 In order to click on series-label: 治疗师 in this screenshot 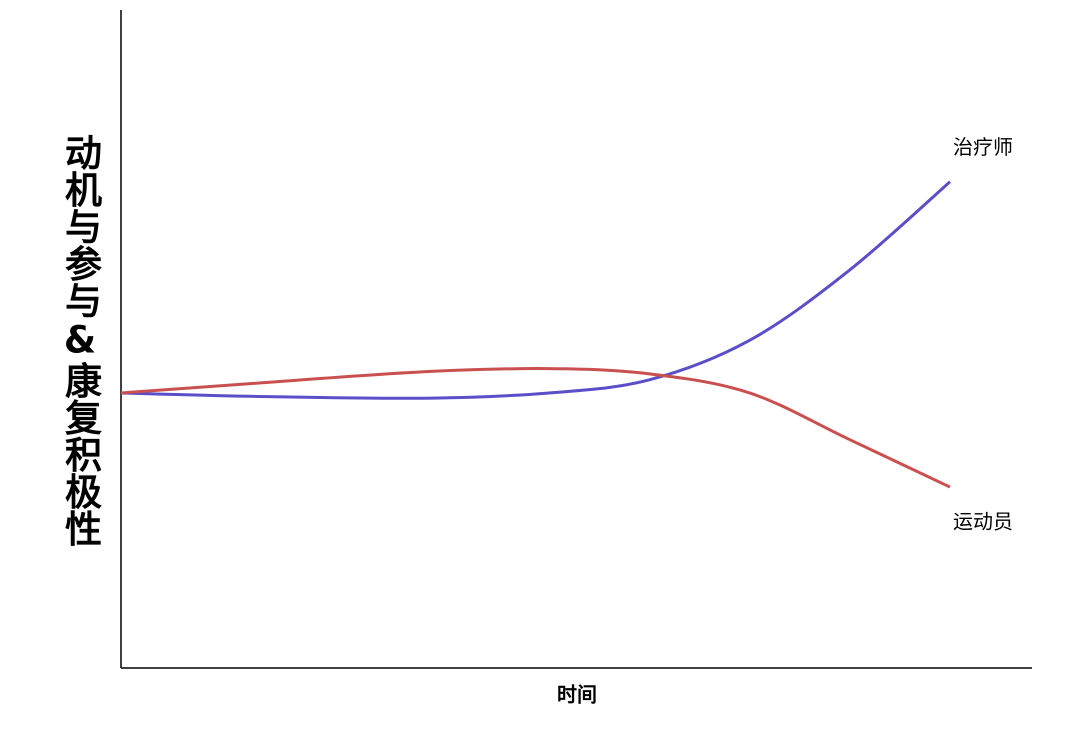, I will do `click(983, 147)`.